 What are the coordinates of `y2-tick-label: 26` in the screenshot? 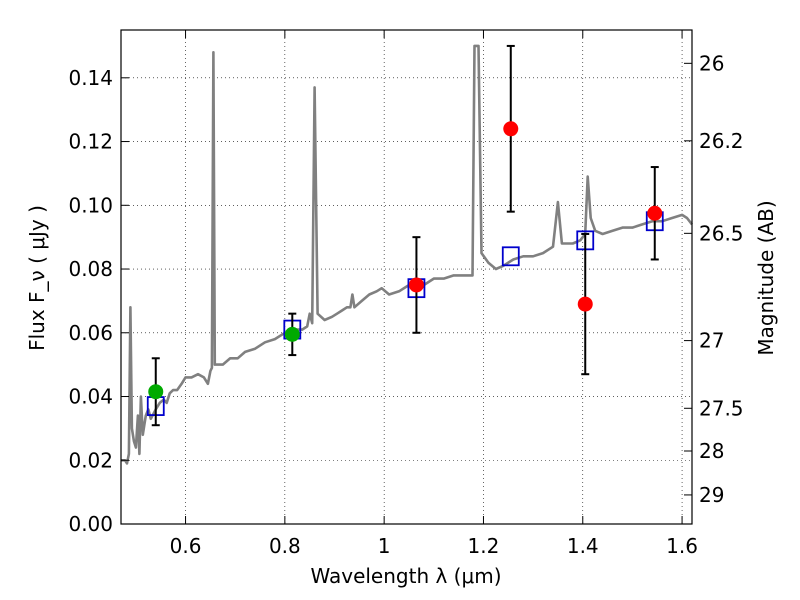 It's located at (711, 63).